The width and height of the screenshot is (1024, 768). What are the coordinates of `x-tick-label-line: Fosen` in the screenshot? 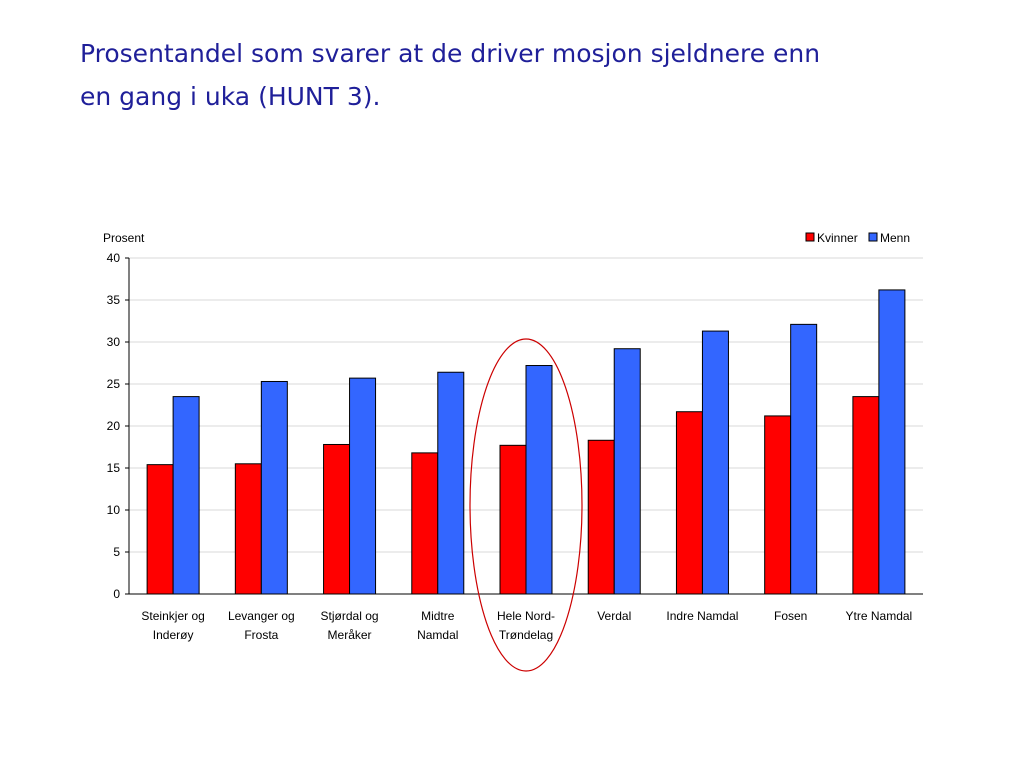 It's located at (790, 616).